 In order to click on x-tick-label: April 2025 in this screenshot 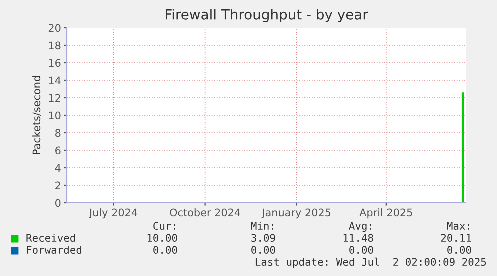, I will do `click(386, 213)`.